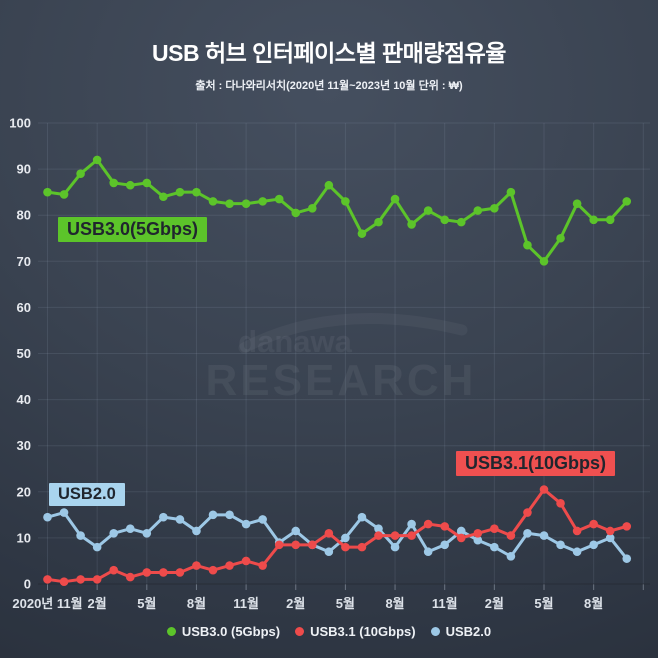 This screenshot has width=658, height=658. What do you see at coordinates (87, 494) in the screenshot?
I see `series-label-usb20: USB2.0` at bounding box center [87, 494].